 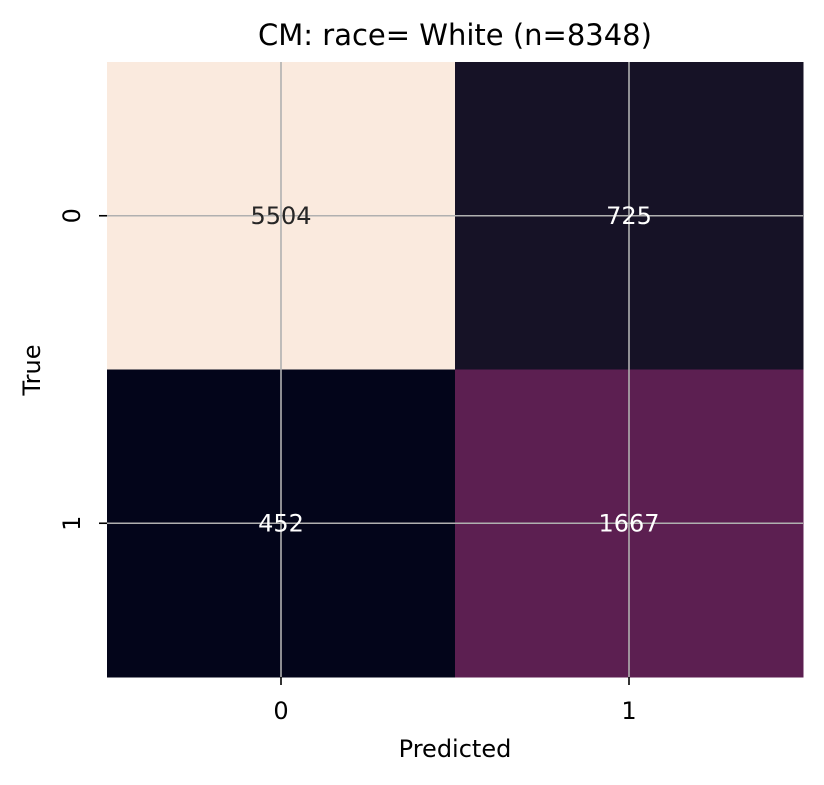 I want to click on x-axis-label: Predicted, so click(x=455, y=749).